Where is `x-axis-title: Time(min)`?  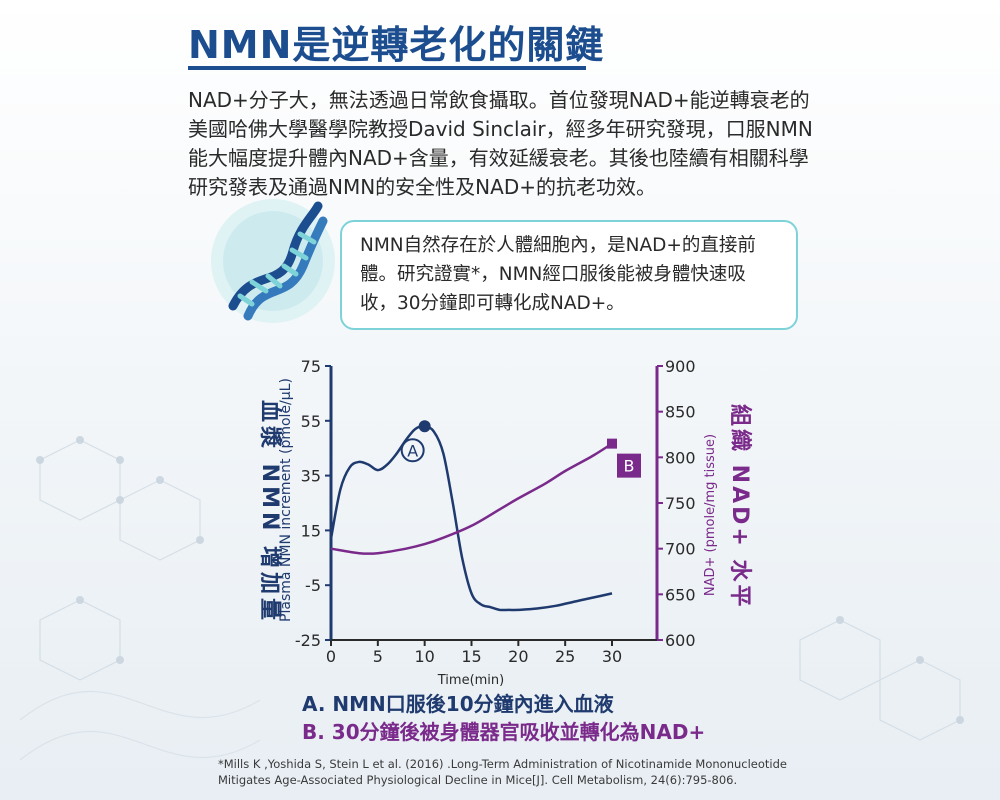 x-axis-title: Time(min) is located at coordinates (470, 680).